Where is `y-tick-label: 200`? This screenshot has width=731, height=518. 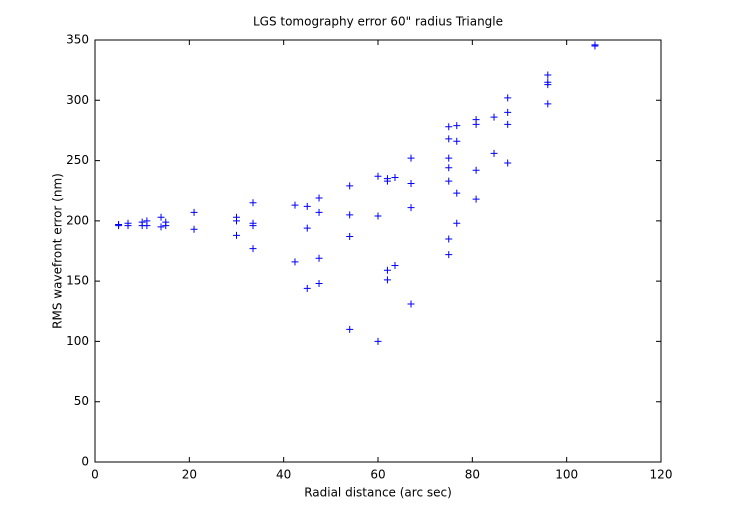
y-tick-label: 200 is located at coordinates (77, 220).